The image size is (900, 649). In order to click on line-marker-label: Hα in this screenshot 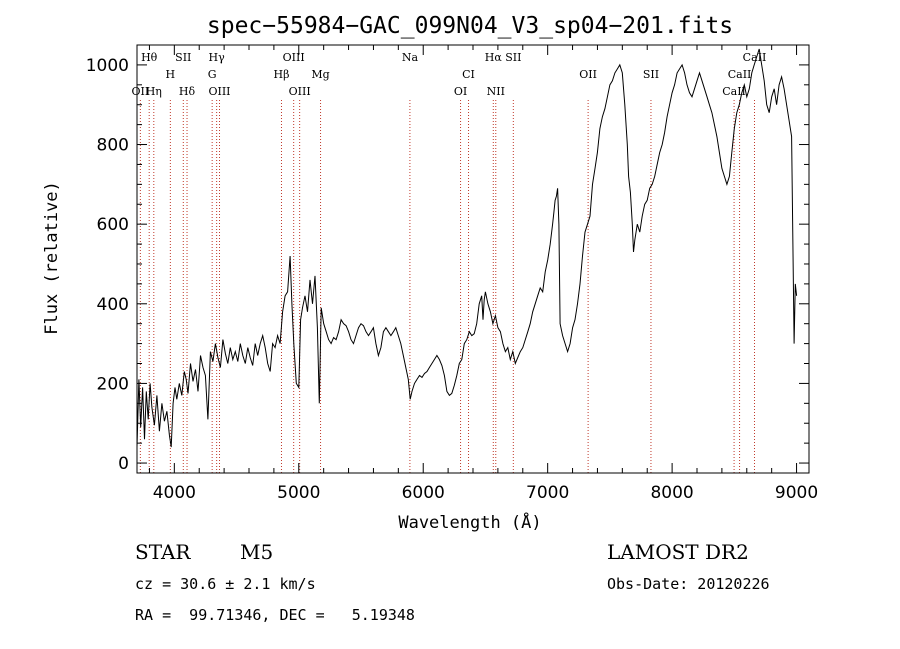, I will do `click(494, 57)`.